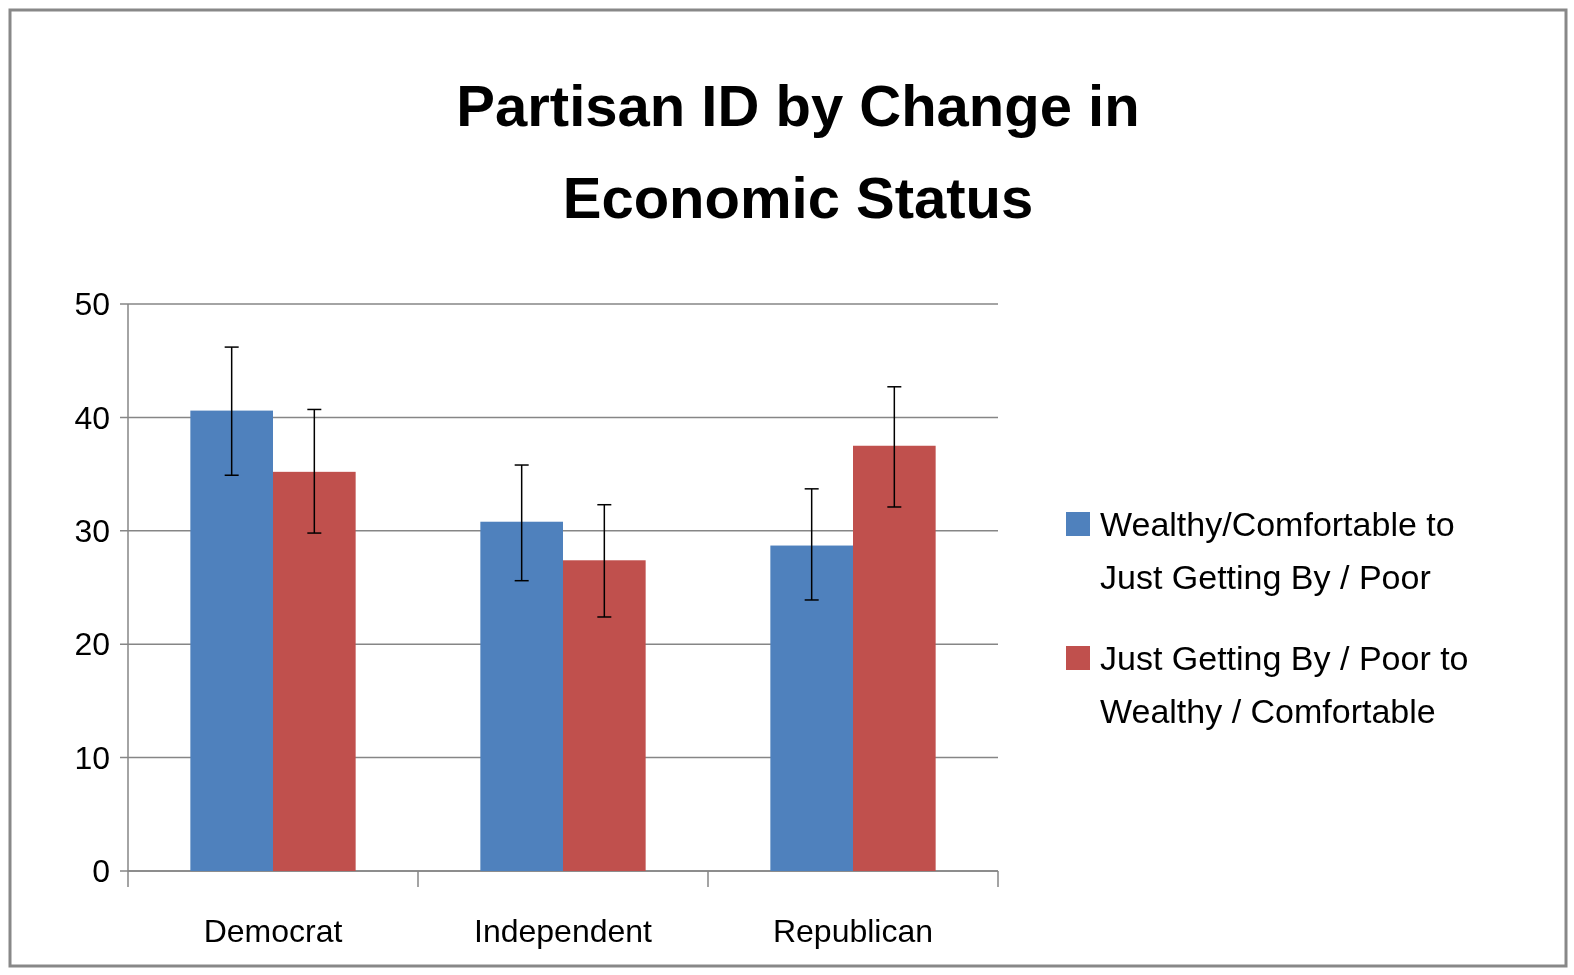  I want to click on y-tick-label: 10, so click(92, 757).